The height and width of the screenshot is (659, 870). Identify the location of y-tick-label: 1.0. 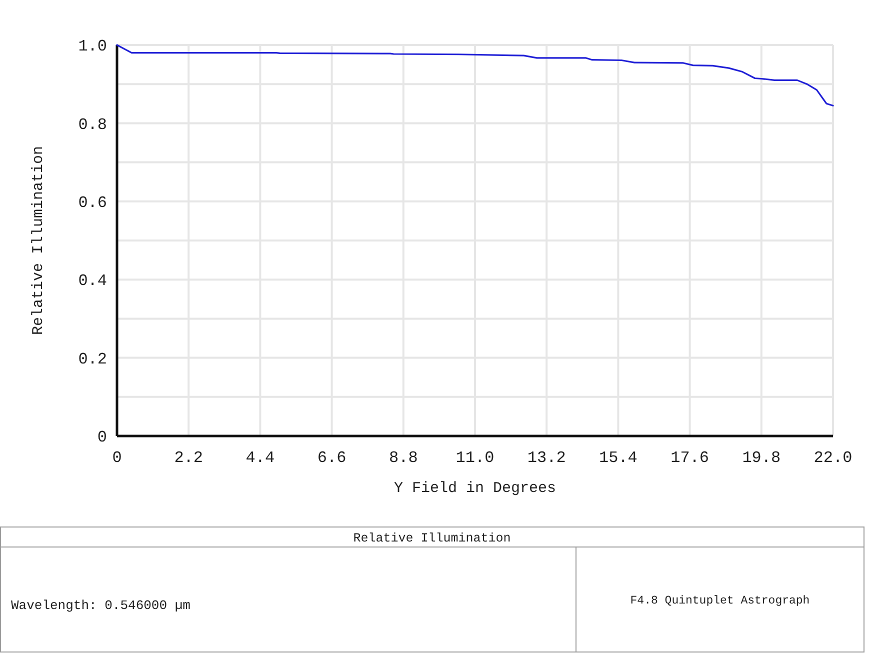
(92, 47).